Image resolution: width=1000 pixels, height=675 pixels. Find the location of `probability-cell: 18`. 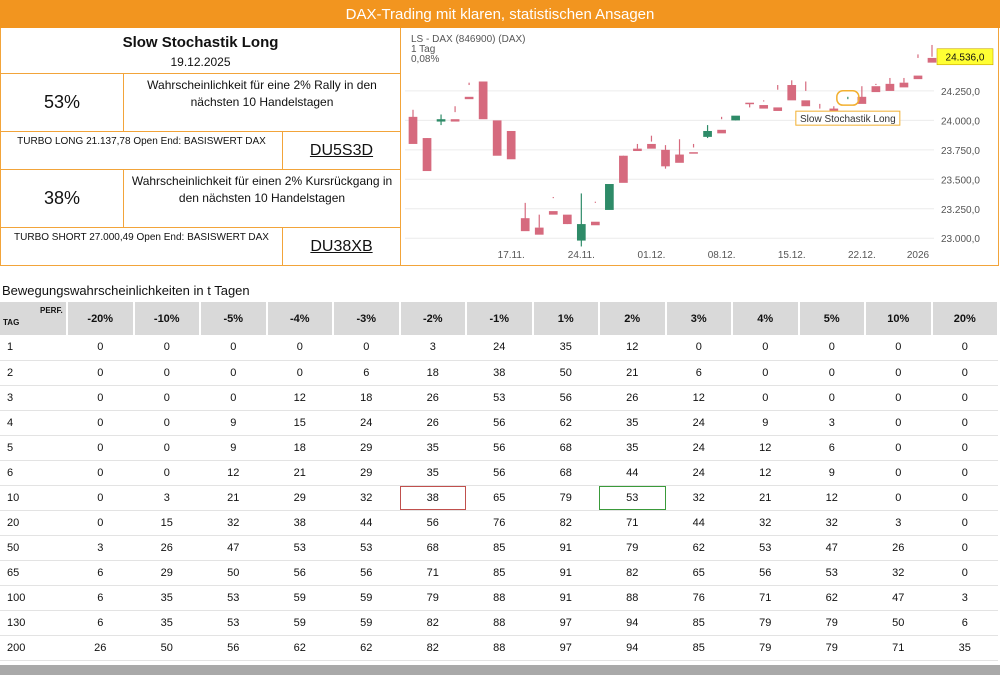

probability-cell: 18 is located at coordinates (366, 398).